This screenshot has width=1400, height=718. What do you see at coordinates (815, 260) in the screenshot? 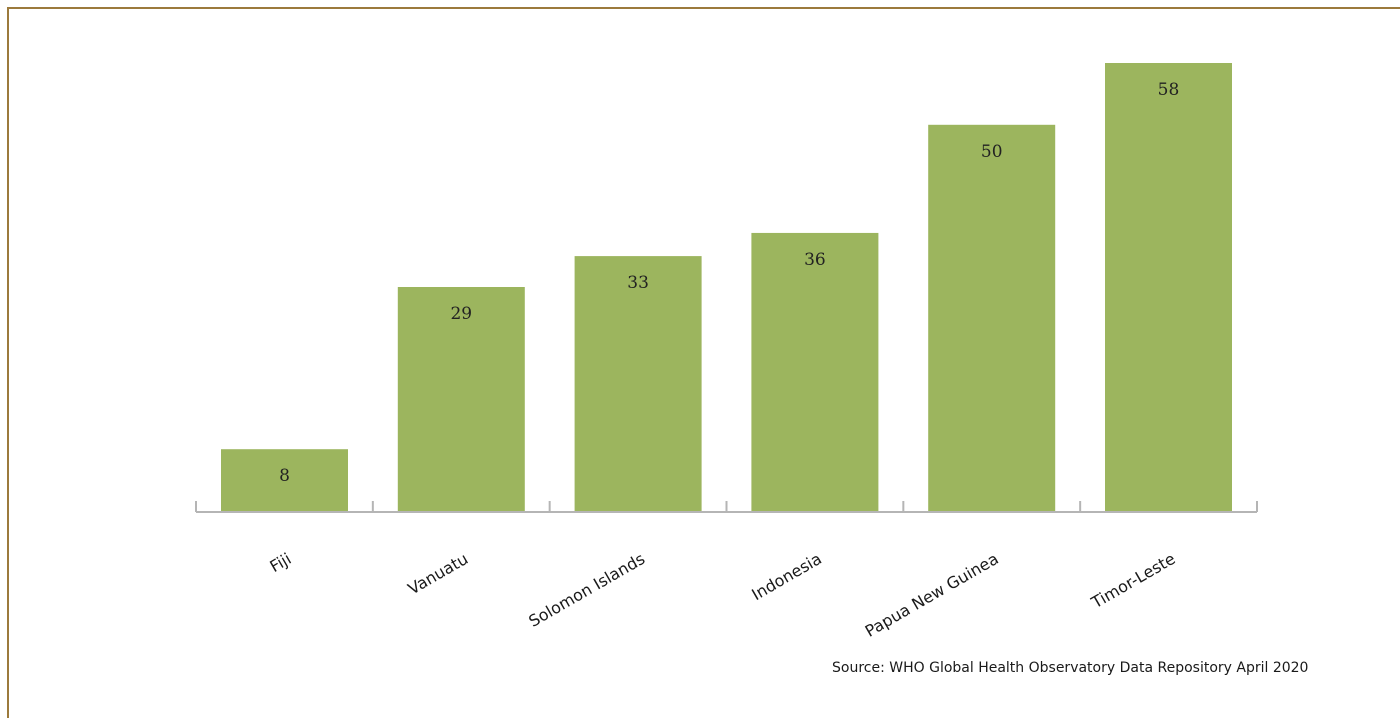
I see `data-label: 36` at bounding box center [815, 260].